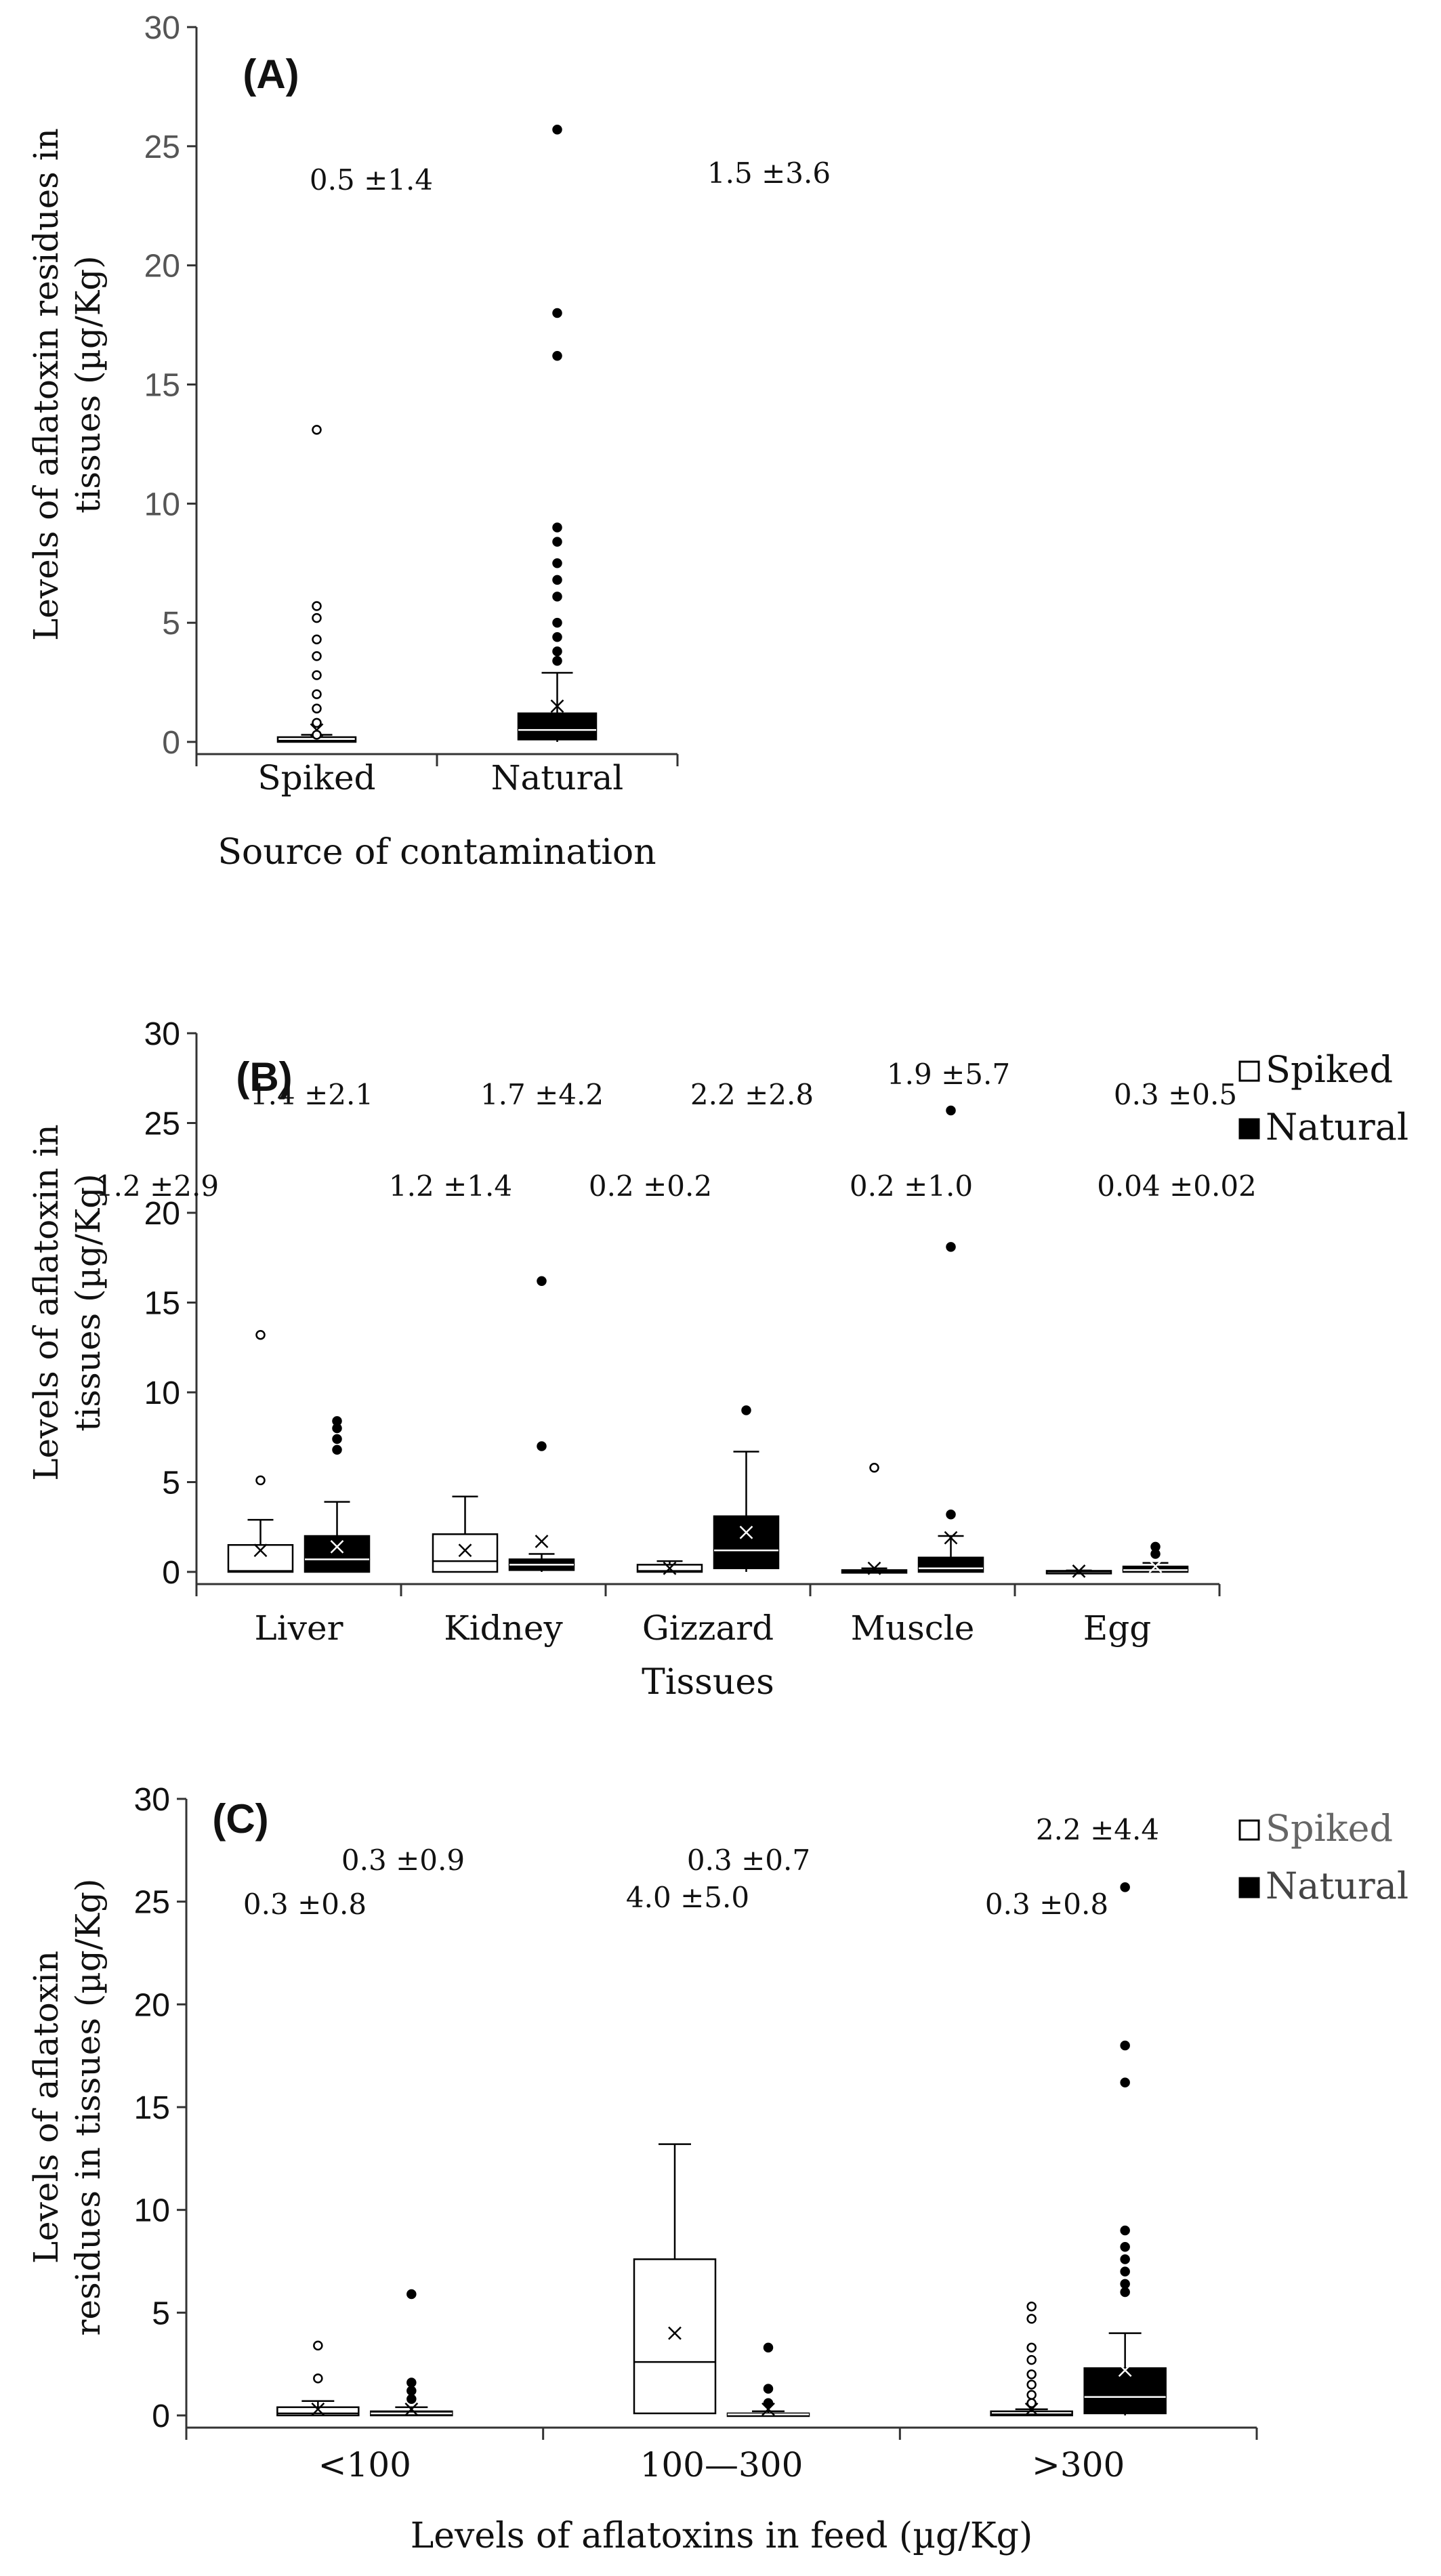  I want to click on box-natural-kidney: 1.7 ±4.2, so click(542, 1325).